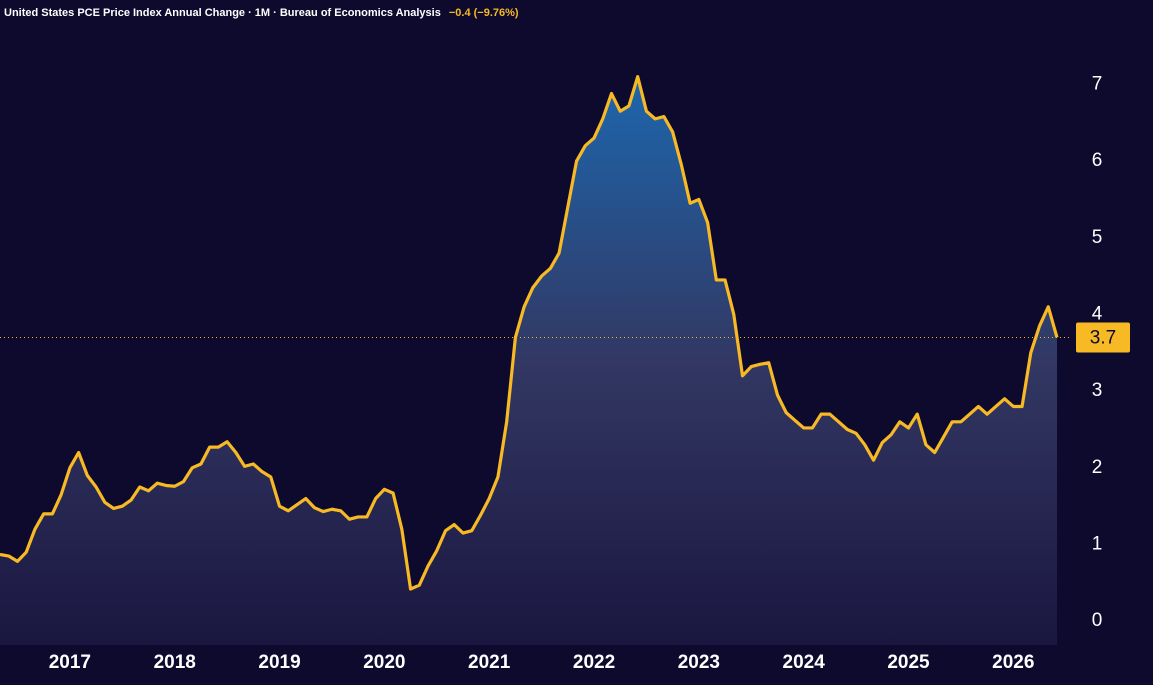 This screenshot has height=685, width=1153. I want to click on y-tick-label: 7, so click(1097, 83).